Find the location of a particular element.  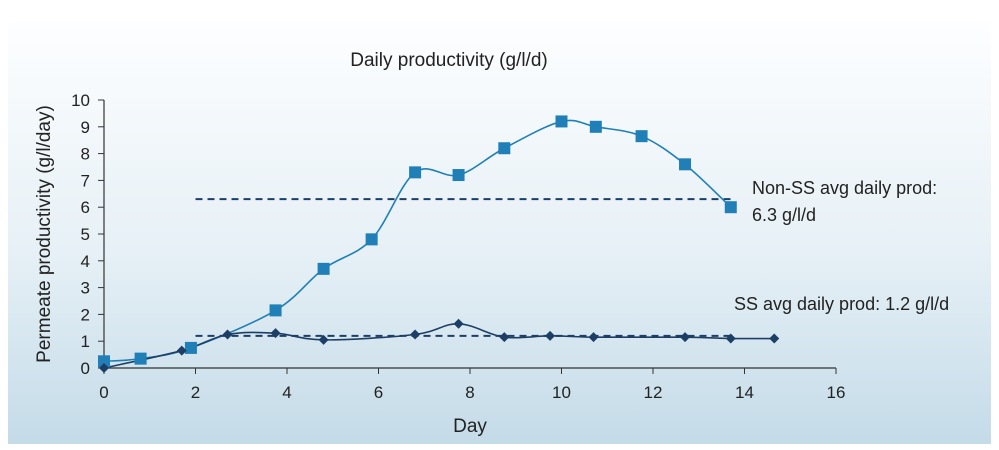

y-tick-label: 0 is located at coordinates (85, 368).